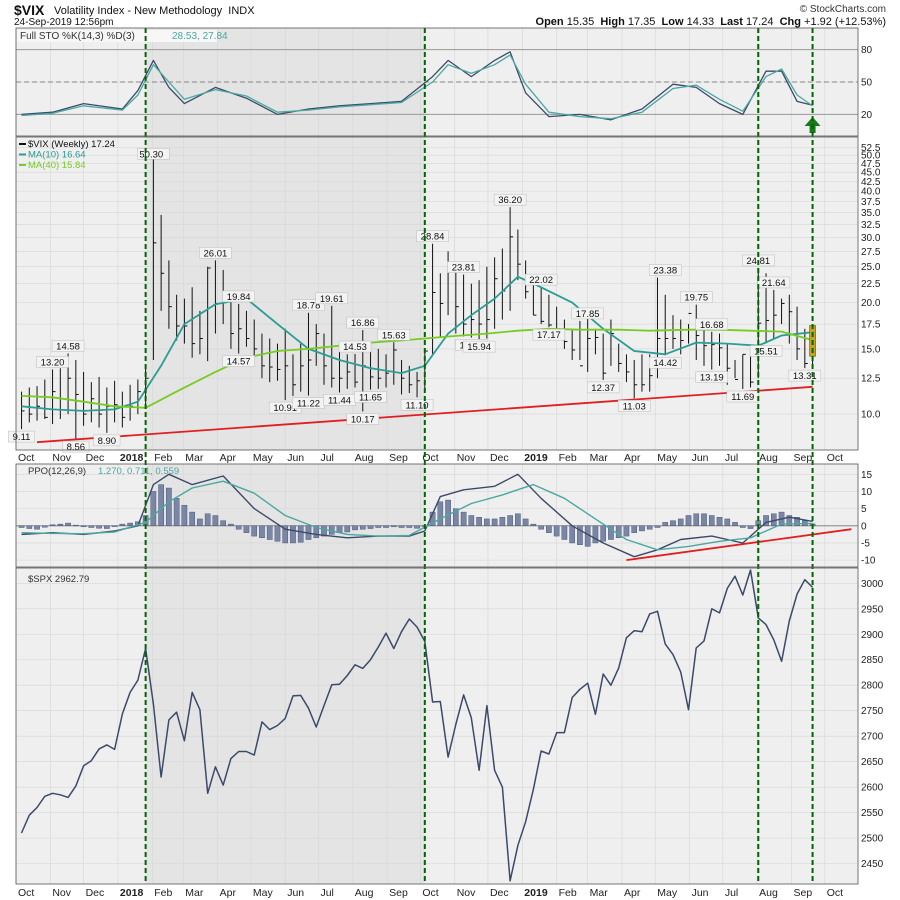  I want to click on vix-x-tick-label: 2019, so click(536, 458).